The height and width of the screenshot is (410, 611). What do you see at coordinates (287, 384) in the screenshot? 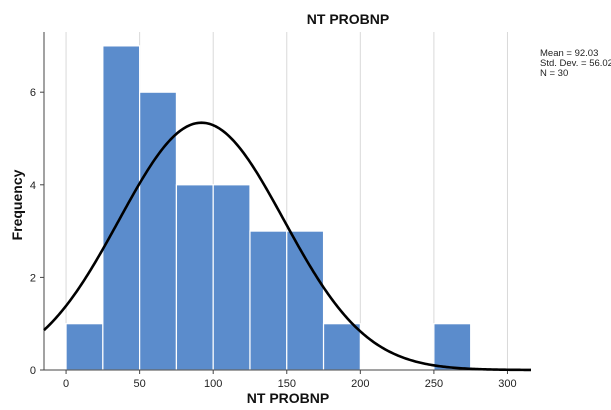
I see `x-tick-label-150: 150` at bounding box center [287, 384].